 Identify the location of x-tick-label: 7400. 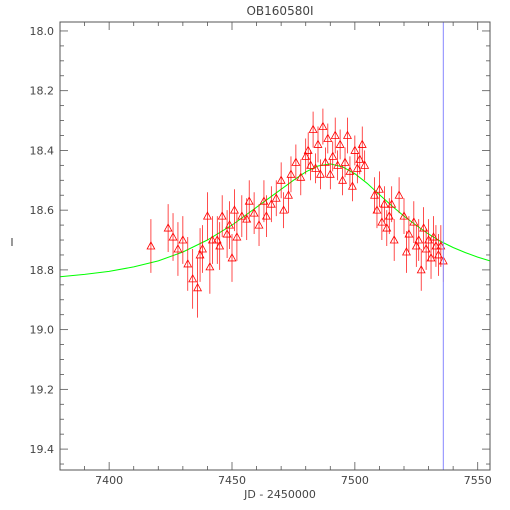
(109, 480).